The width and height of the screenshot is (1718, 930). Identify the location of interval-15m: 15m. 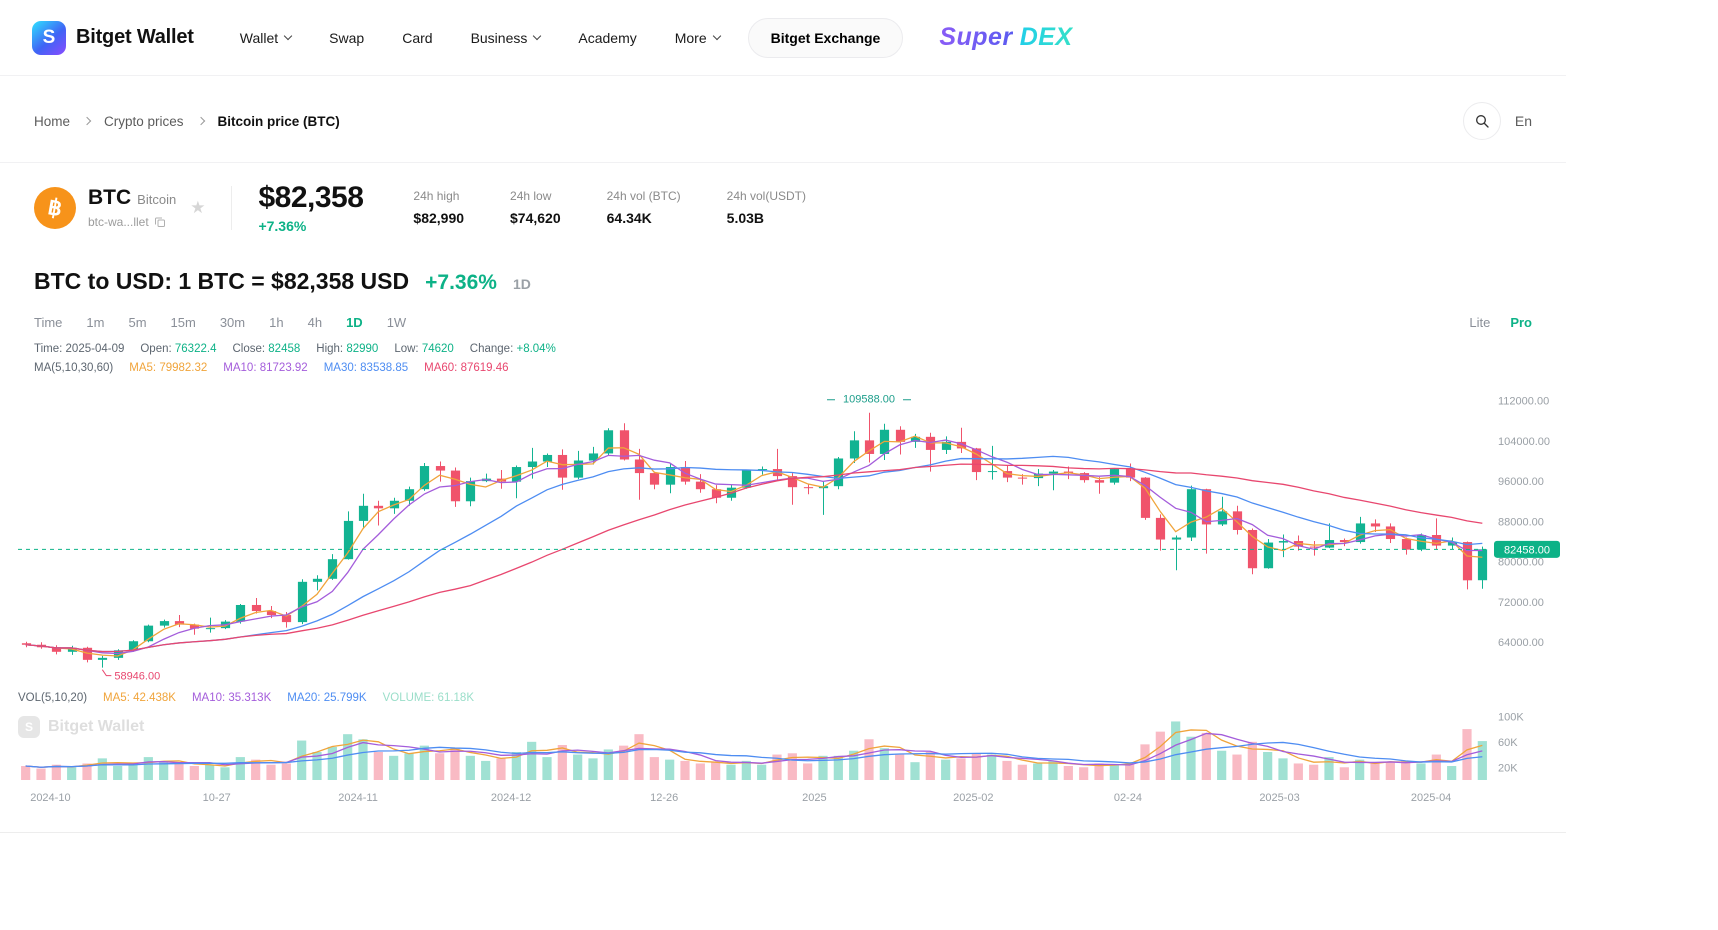
(183, 322).